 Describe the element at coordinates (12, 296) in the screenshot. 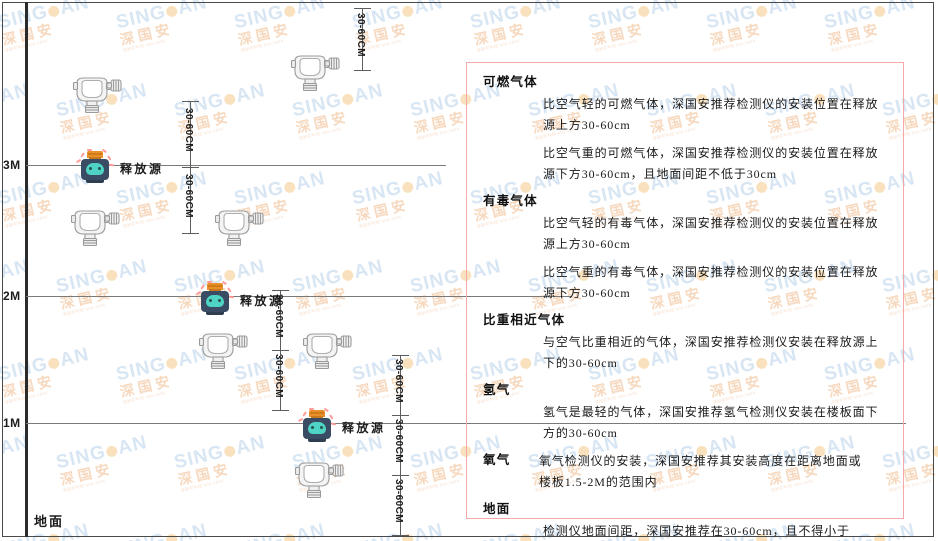

I see `axis-tick-label-2m: 2M` at that location.